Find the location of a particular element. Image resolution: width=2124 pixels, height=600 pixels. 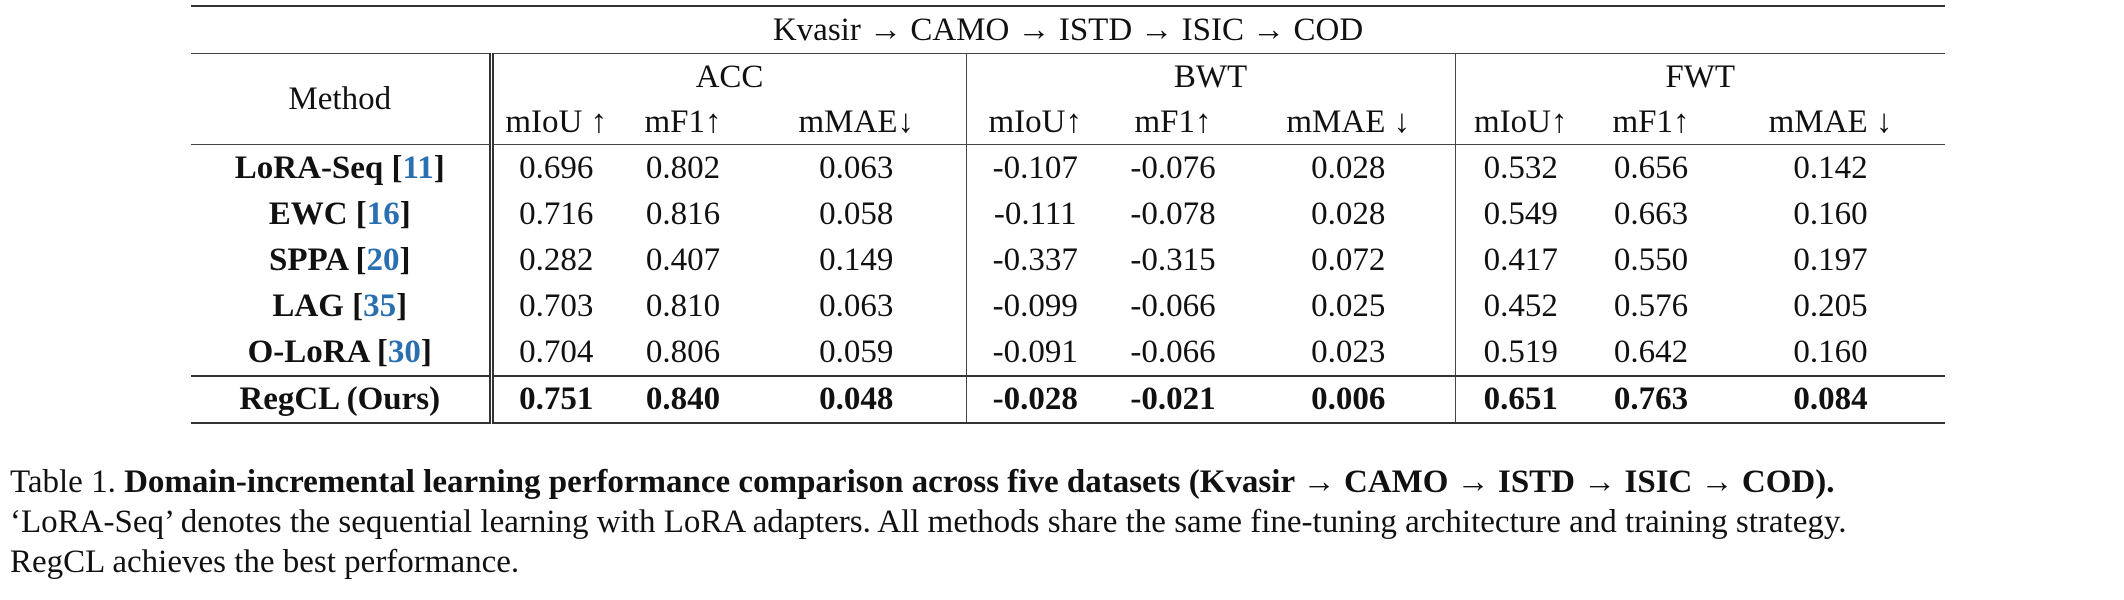

method-label: O-LoRA is located at coordinates (308, 351).